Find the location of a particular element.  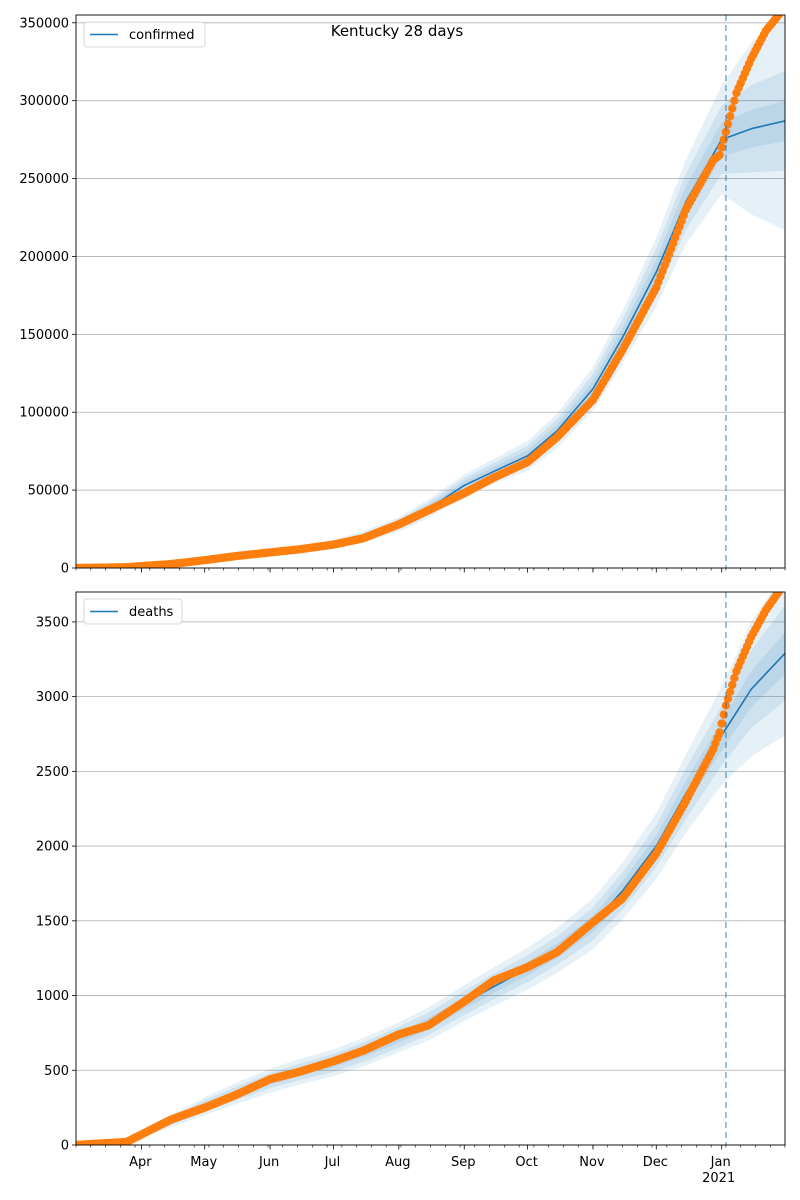

legend-label: deaths is located at coordinates (151, 612).